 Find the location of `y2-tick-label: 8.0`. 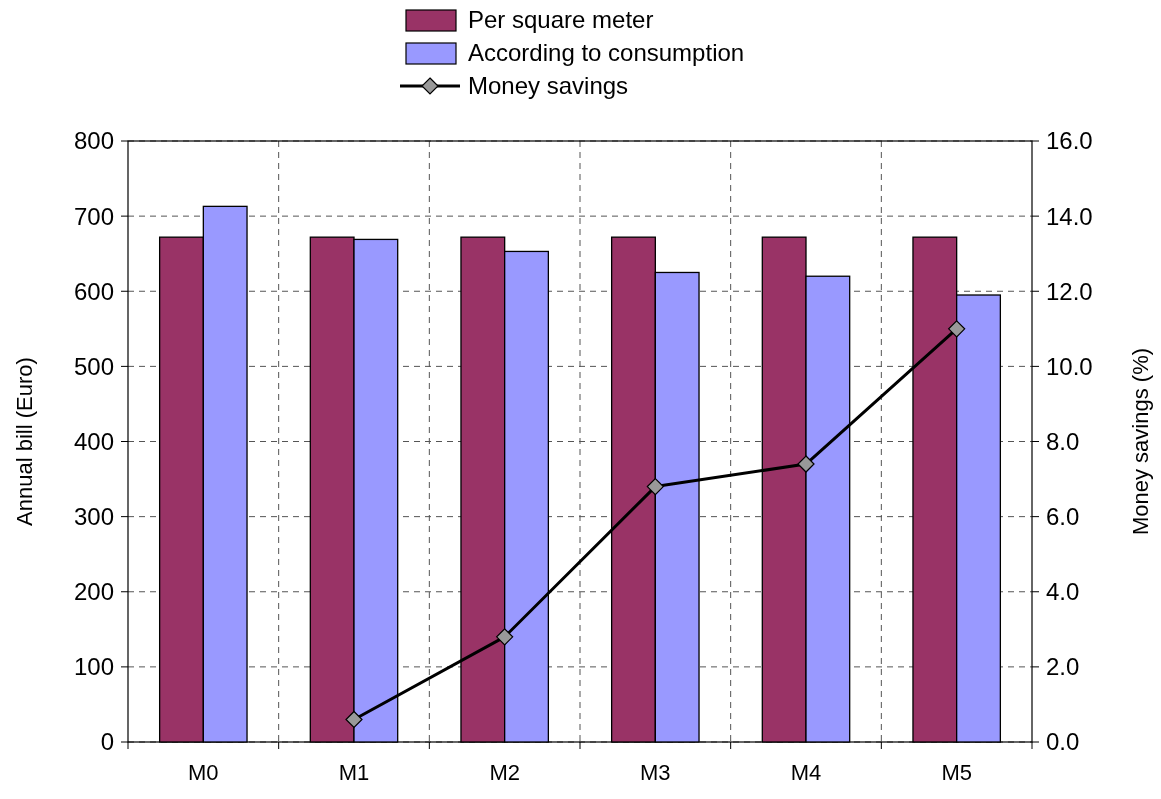

y2-tick-label: 8.0 is located at coordinates (1063, 441).